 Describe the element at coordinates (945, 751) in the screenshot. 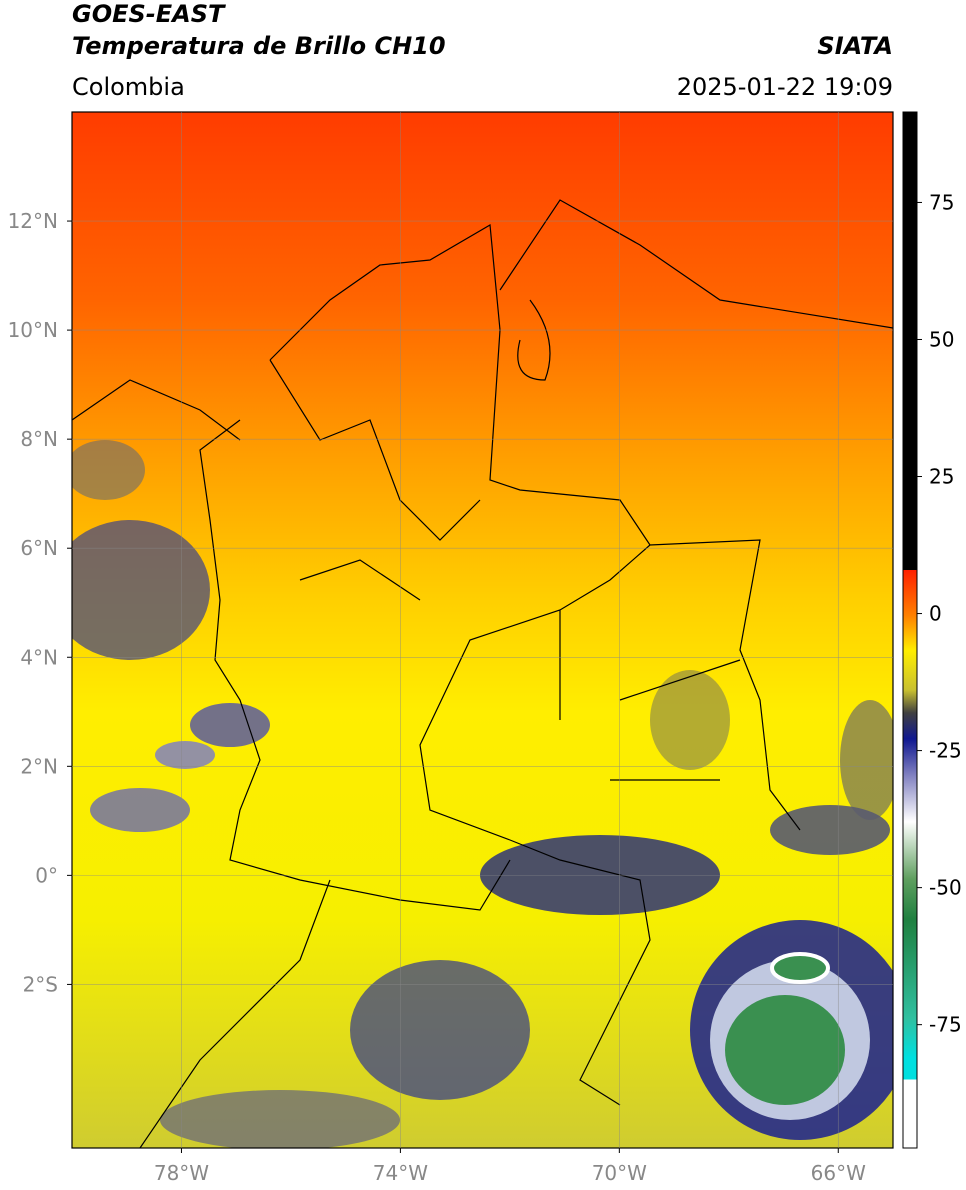

I see `colorbar-tick-label: -25` at that location.